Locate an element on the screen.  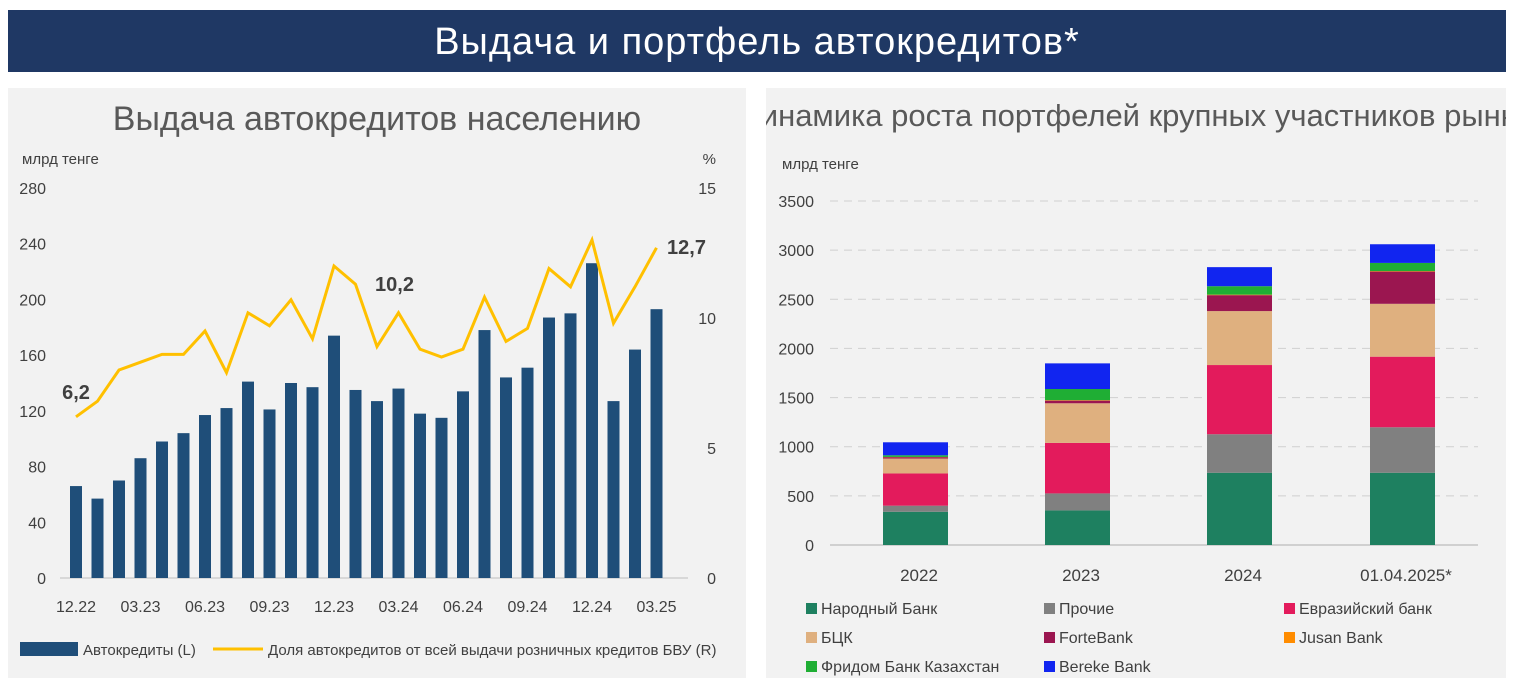
x-tick: 12.24 is located at coordinates (592, 607).